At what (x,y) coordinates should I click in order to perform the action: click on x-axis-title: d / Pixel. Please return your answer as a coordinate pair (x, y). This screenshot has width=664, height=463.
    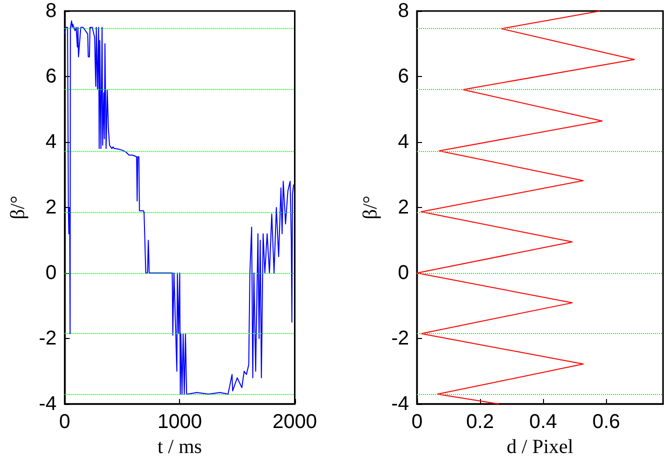
    Looking at the image, I should click on (540, 447).